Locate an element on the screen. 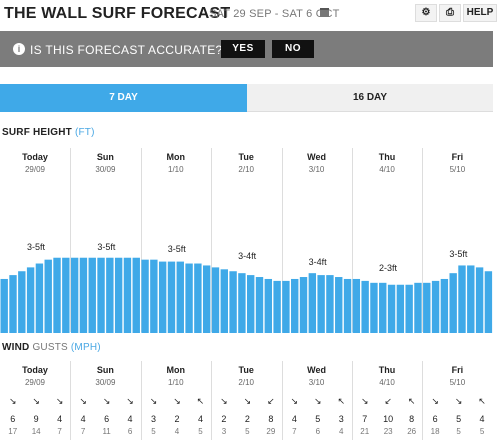 This screenshot has height=443, width=500. wind-gust: 4 is located at coordinates (177, 431).